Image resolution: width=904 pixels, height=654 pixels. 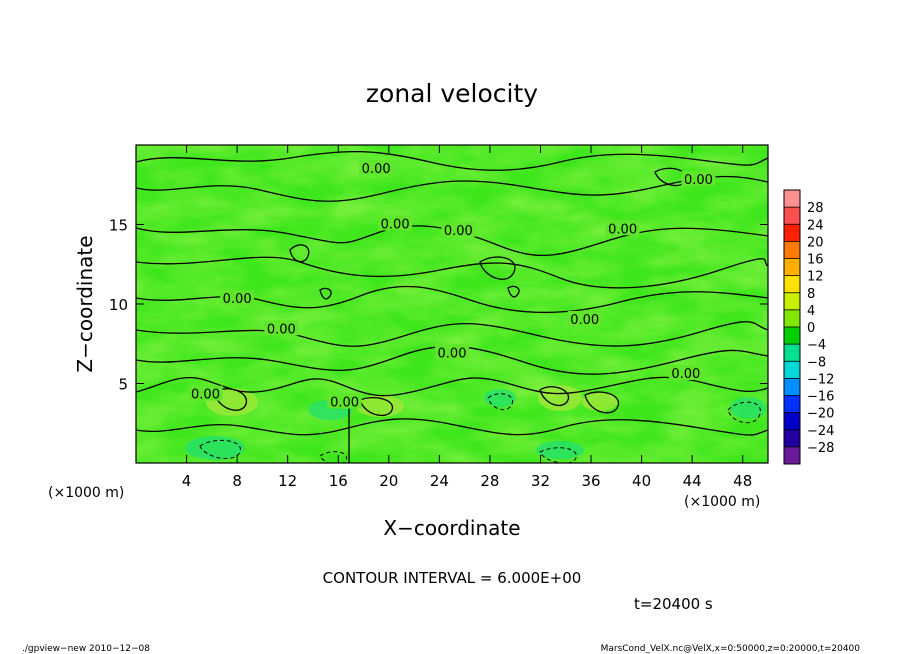 What do you see at coordinates (820, 379) in the screenshot?
I see `colorbar-label: −12` at bounding box center [820, 379].